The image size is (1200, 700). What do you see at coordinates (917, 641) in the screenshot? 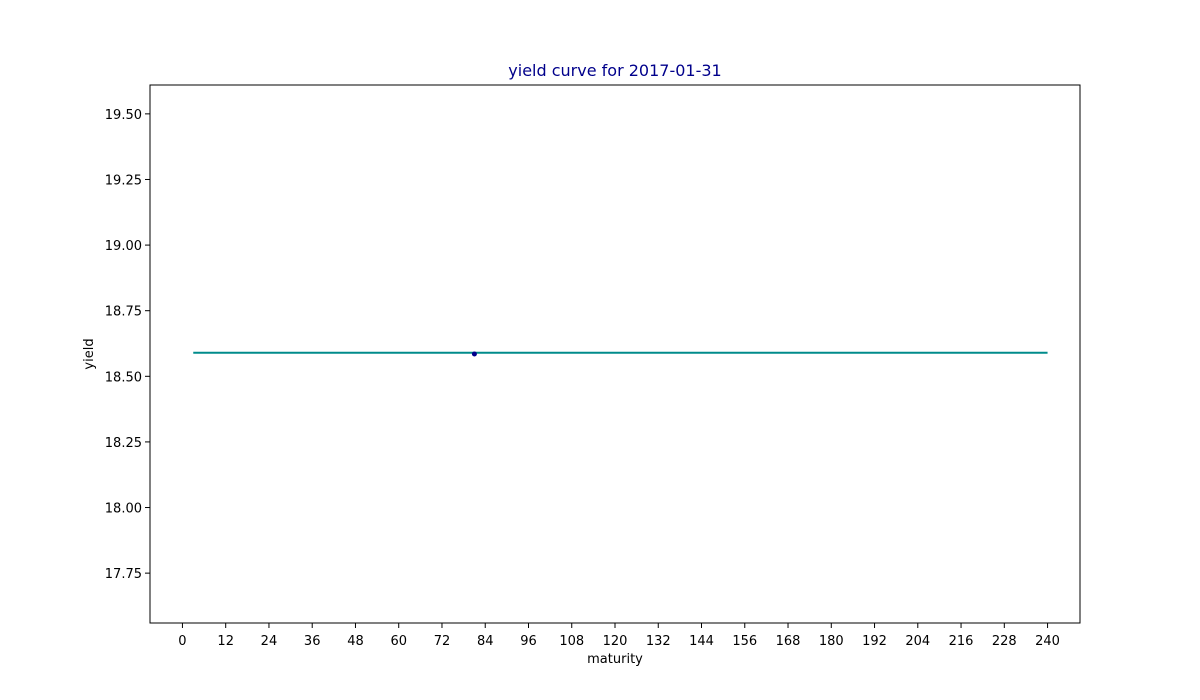
I see `x-tick-label: 204` at bounding box center [917, 641].